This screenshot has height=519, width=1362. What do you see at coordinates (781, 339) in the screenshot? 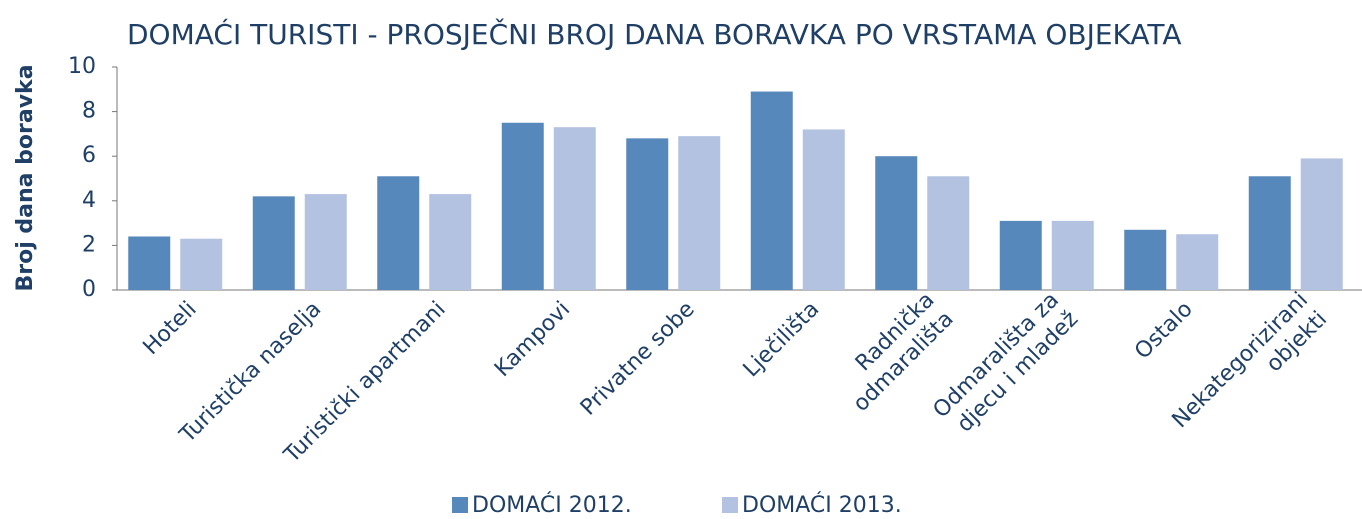
I see `x-tick-label: Lječilišta` at bounding box center [781, 339].